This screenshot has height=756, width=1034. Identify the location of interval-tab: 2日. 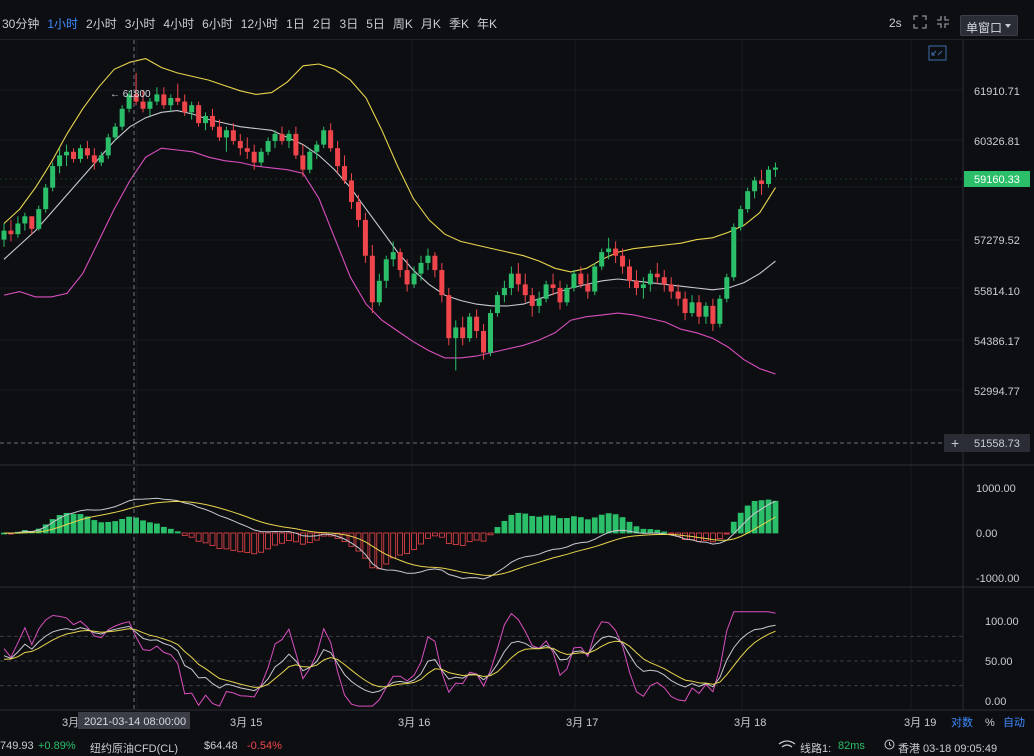
(322, 24).